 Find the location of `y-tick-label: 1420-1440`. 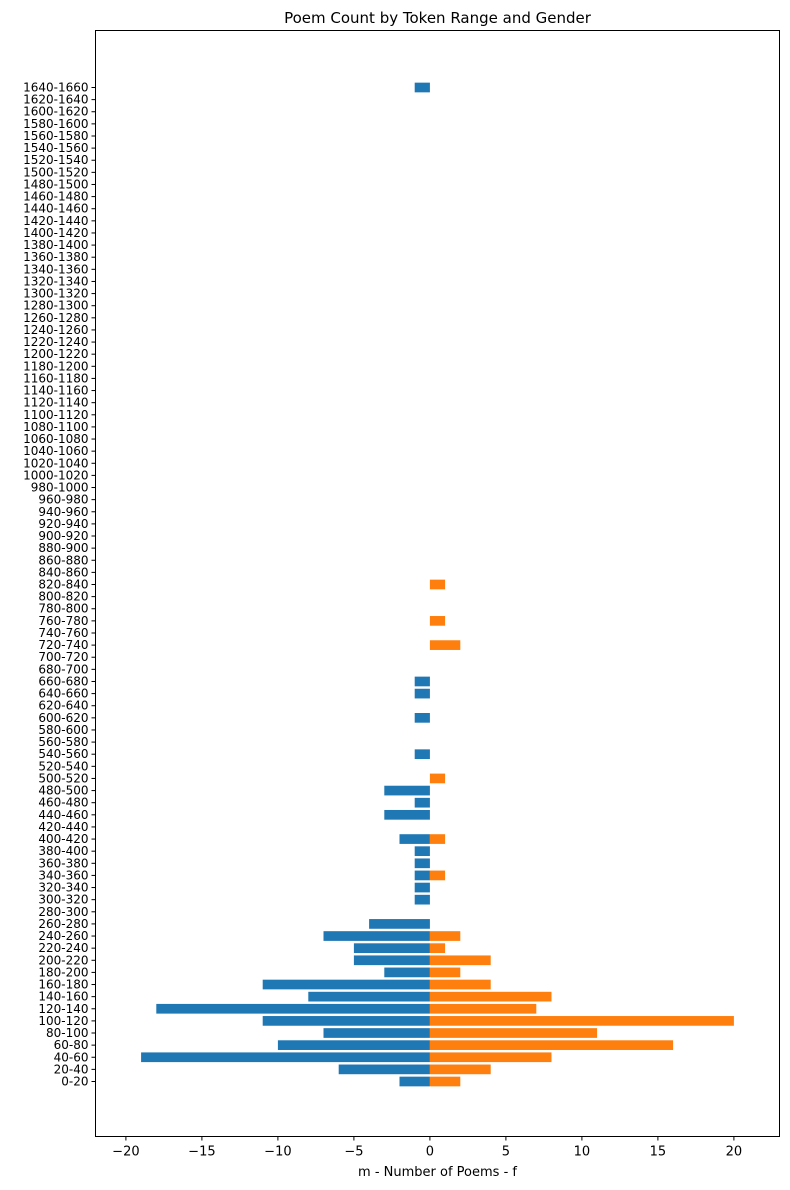

y-tick-label: 1420-1440 is located at coordinates (55, 221).